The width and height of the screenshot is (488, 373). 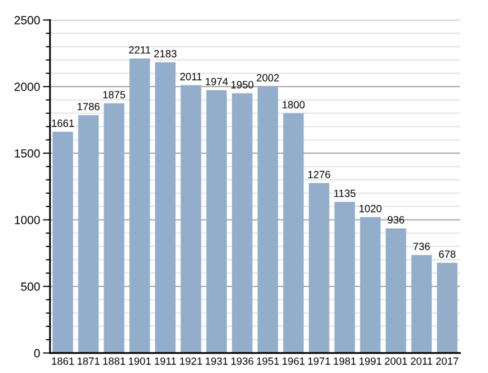 I want to click on data-label: 678, so click(x=447, y=254).